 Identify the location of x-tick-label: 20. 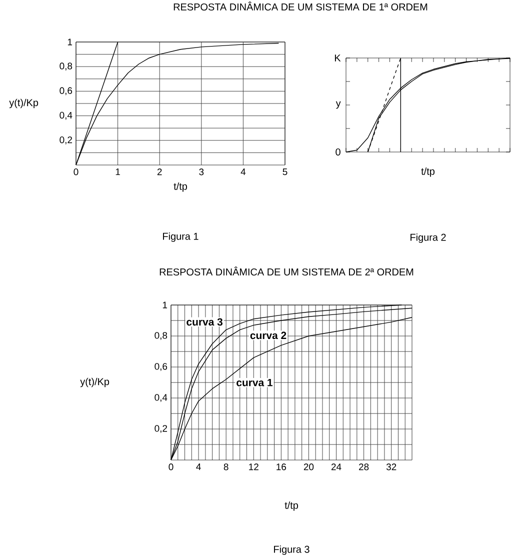
(309, 467).